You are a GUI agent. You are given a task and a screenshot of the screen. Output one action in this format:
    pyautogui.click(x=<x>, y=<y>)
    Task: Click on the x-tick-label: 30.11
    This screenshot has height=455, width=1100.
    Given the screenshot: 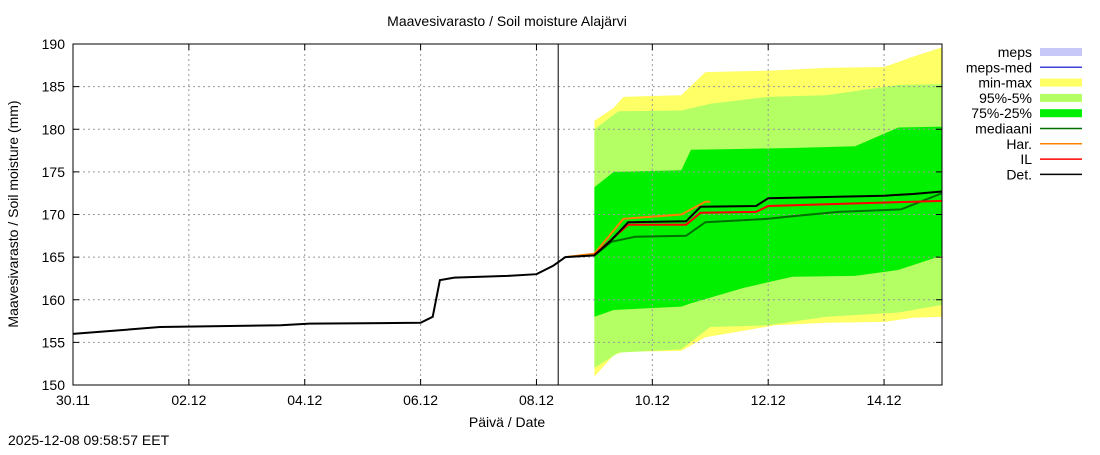 What is the action you would take?
    pyautogui.click(x=73, y=400)
    